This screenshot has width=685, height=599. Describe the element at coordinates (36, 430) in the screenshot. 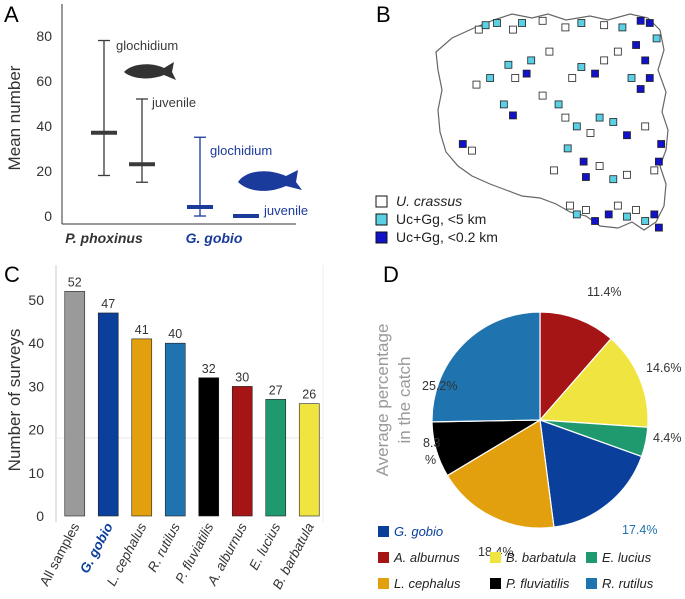

I see `c-ytick-label: 20` at that location.